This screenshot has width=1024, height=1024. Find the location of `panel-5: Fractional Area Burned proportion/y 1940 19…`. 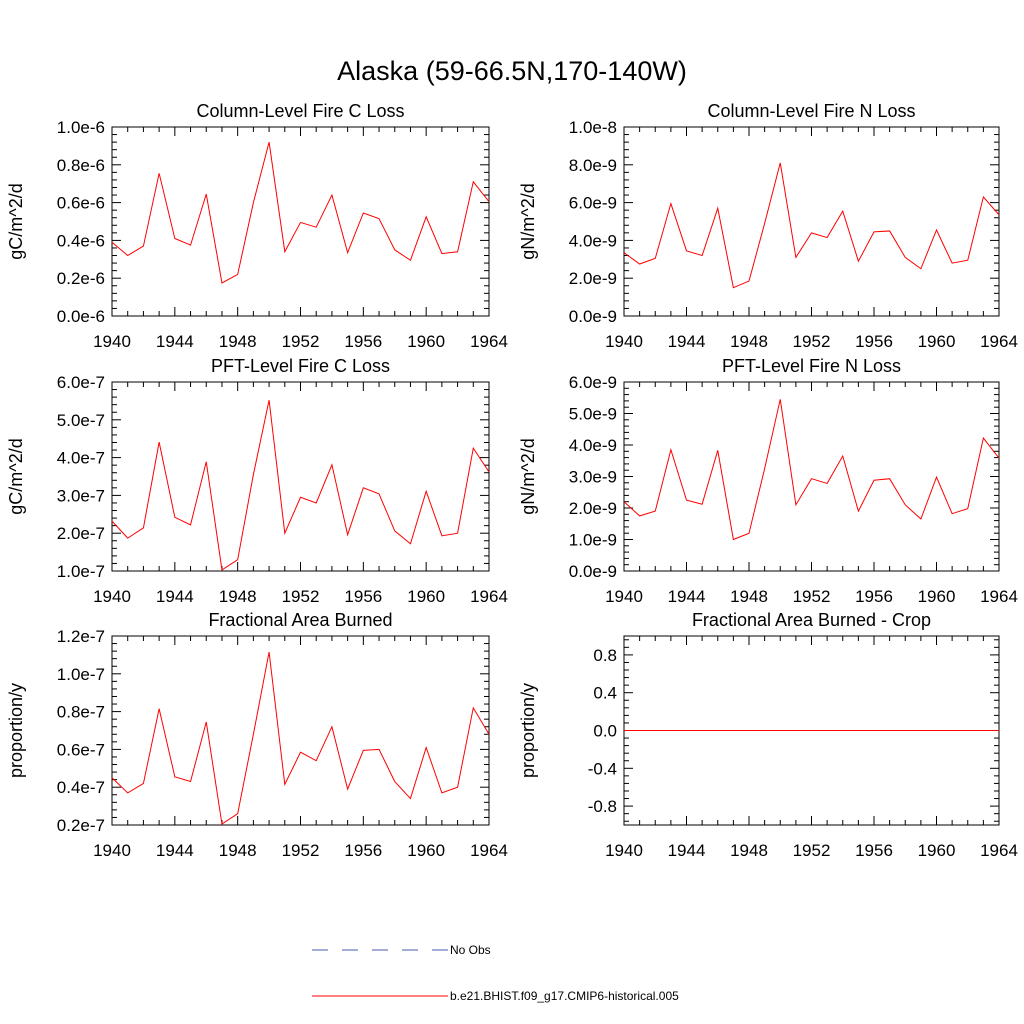

panel-5: Fractional Area Burned proportion/y 1940 19… is located at coordinates (257, 735).